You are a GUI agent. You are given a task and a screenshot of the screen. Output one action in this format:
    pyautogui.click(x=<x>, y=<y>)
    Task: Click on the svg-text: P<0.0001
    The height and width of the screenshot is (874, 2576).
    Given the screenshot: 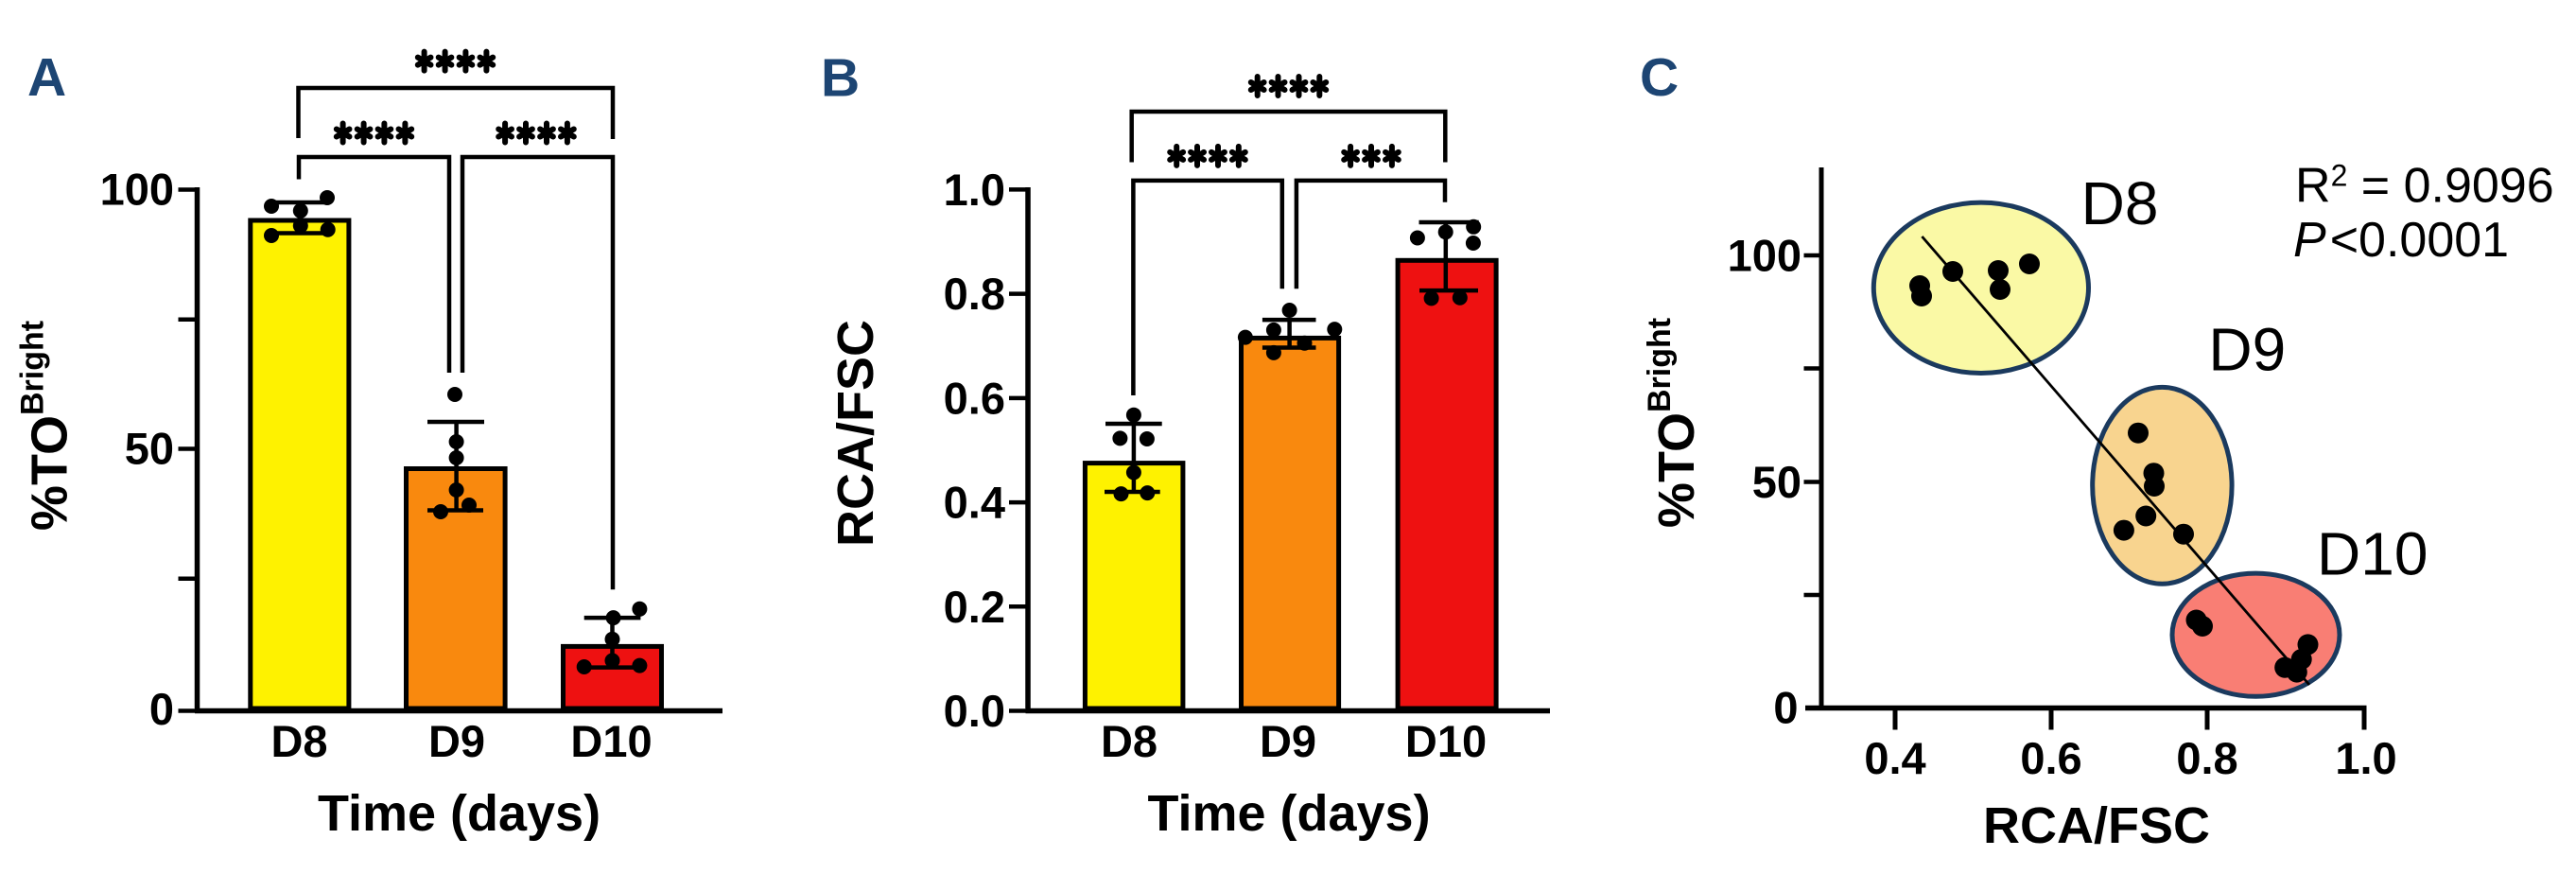 What is the action you would take?
    pyautogui.click(x=2401, y=240)
    